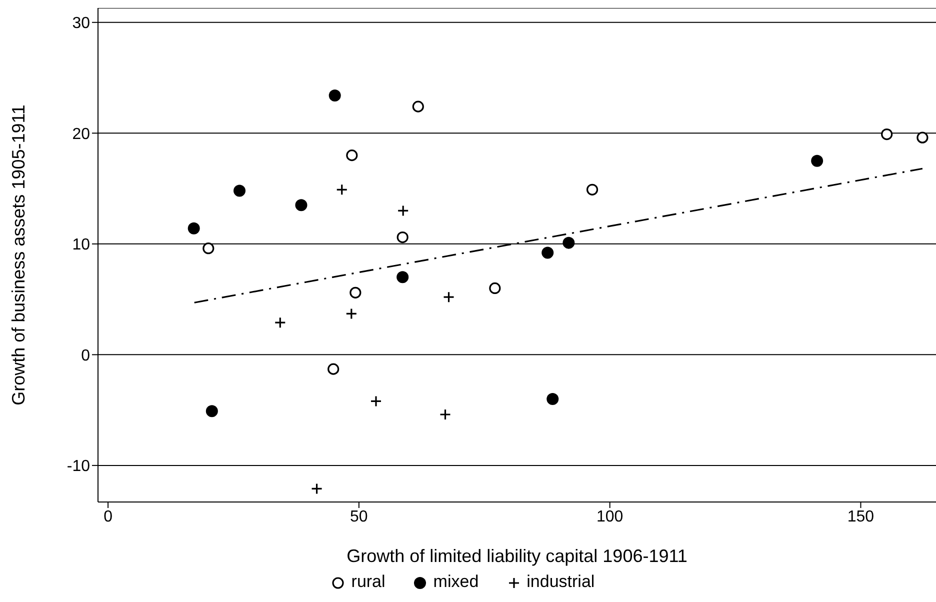 The image size is (936, 602). Describe the element at coordinates (108, 517) in the screenshot. I see `x-tick-label: 0` at that location.